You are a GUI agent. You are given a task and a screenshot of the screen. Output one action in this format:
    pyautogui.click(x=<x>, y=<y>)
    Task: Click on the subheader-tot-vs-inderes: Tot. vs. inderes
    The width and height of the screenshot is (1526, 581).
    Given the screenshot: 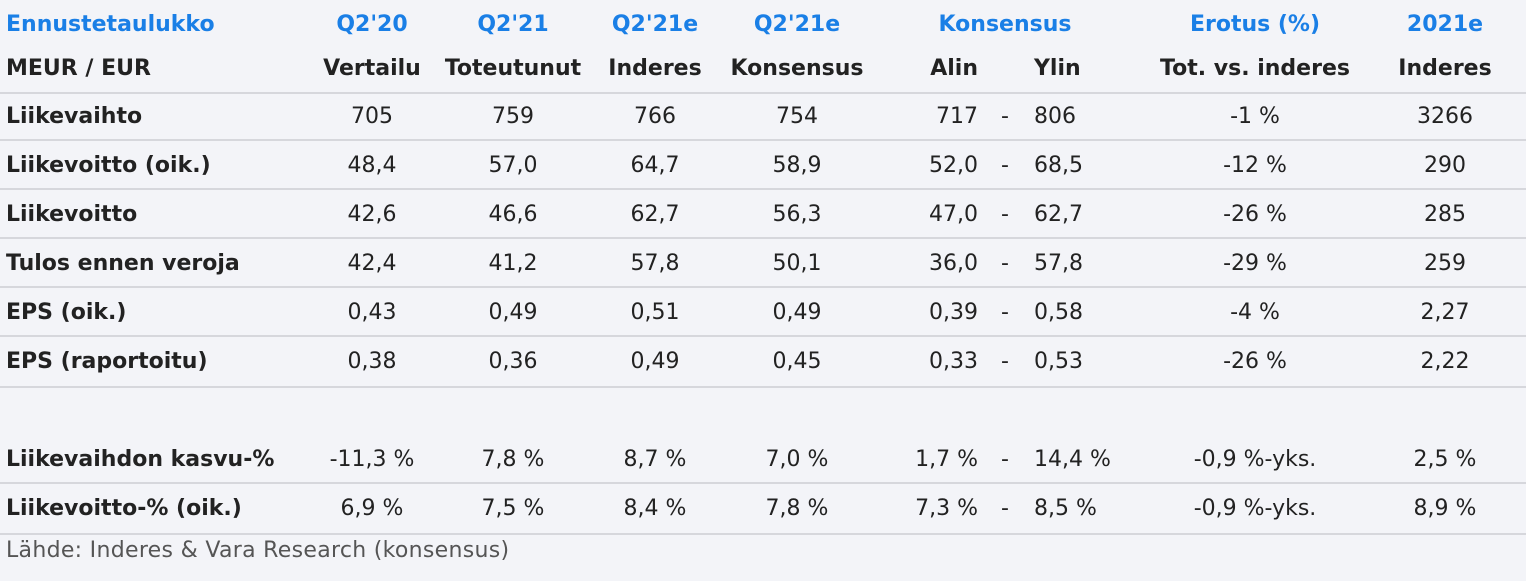 What is the action you would take?
    pyautogui.click(x=1255, y=68)
    